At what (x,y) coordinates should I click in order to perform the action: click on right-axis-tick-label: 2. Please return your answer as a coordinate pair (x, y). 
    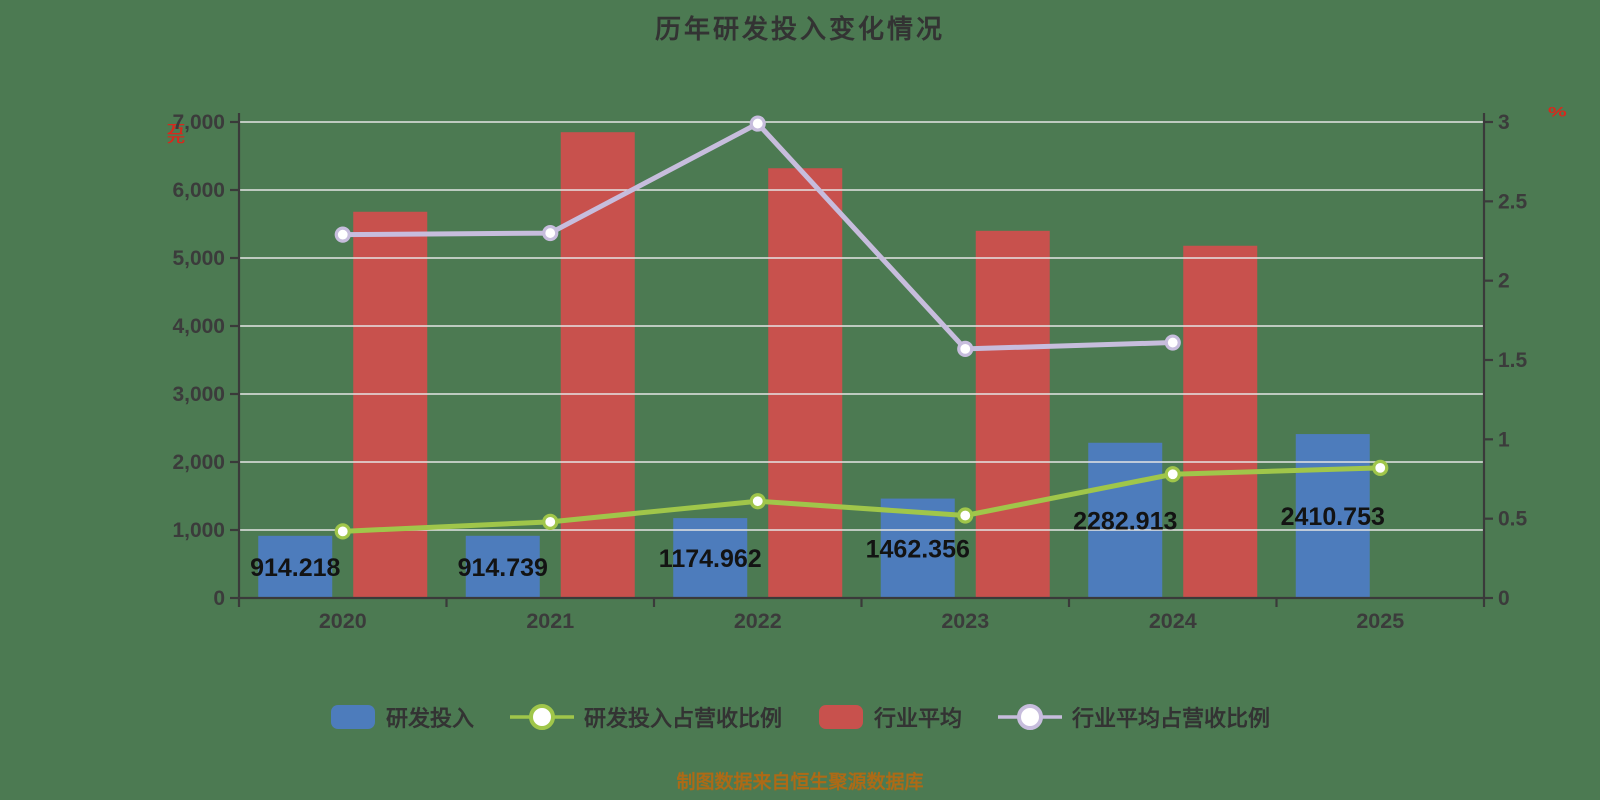
    Looking at the image, I should click on (1504, 281).